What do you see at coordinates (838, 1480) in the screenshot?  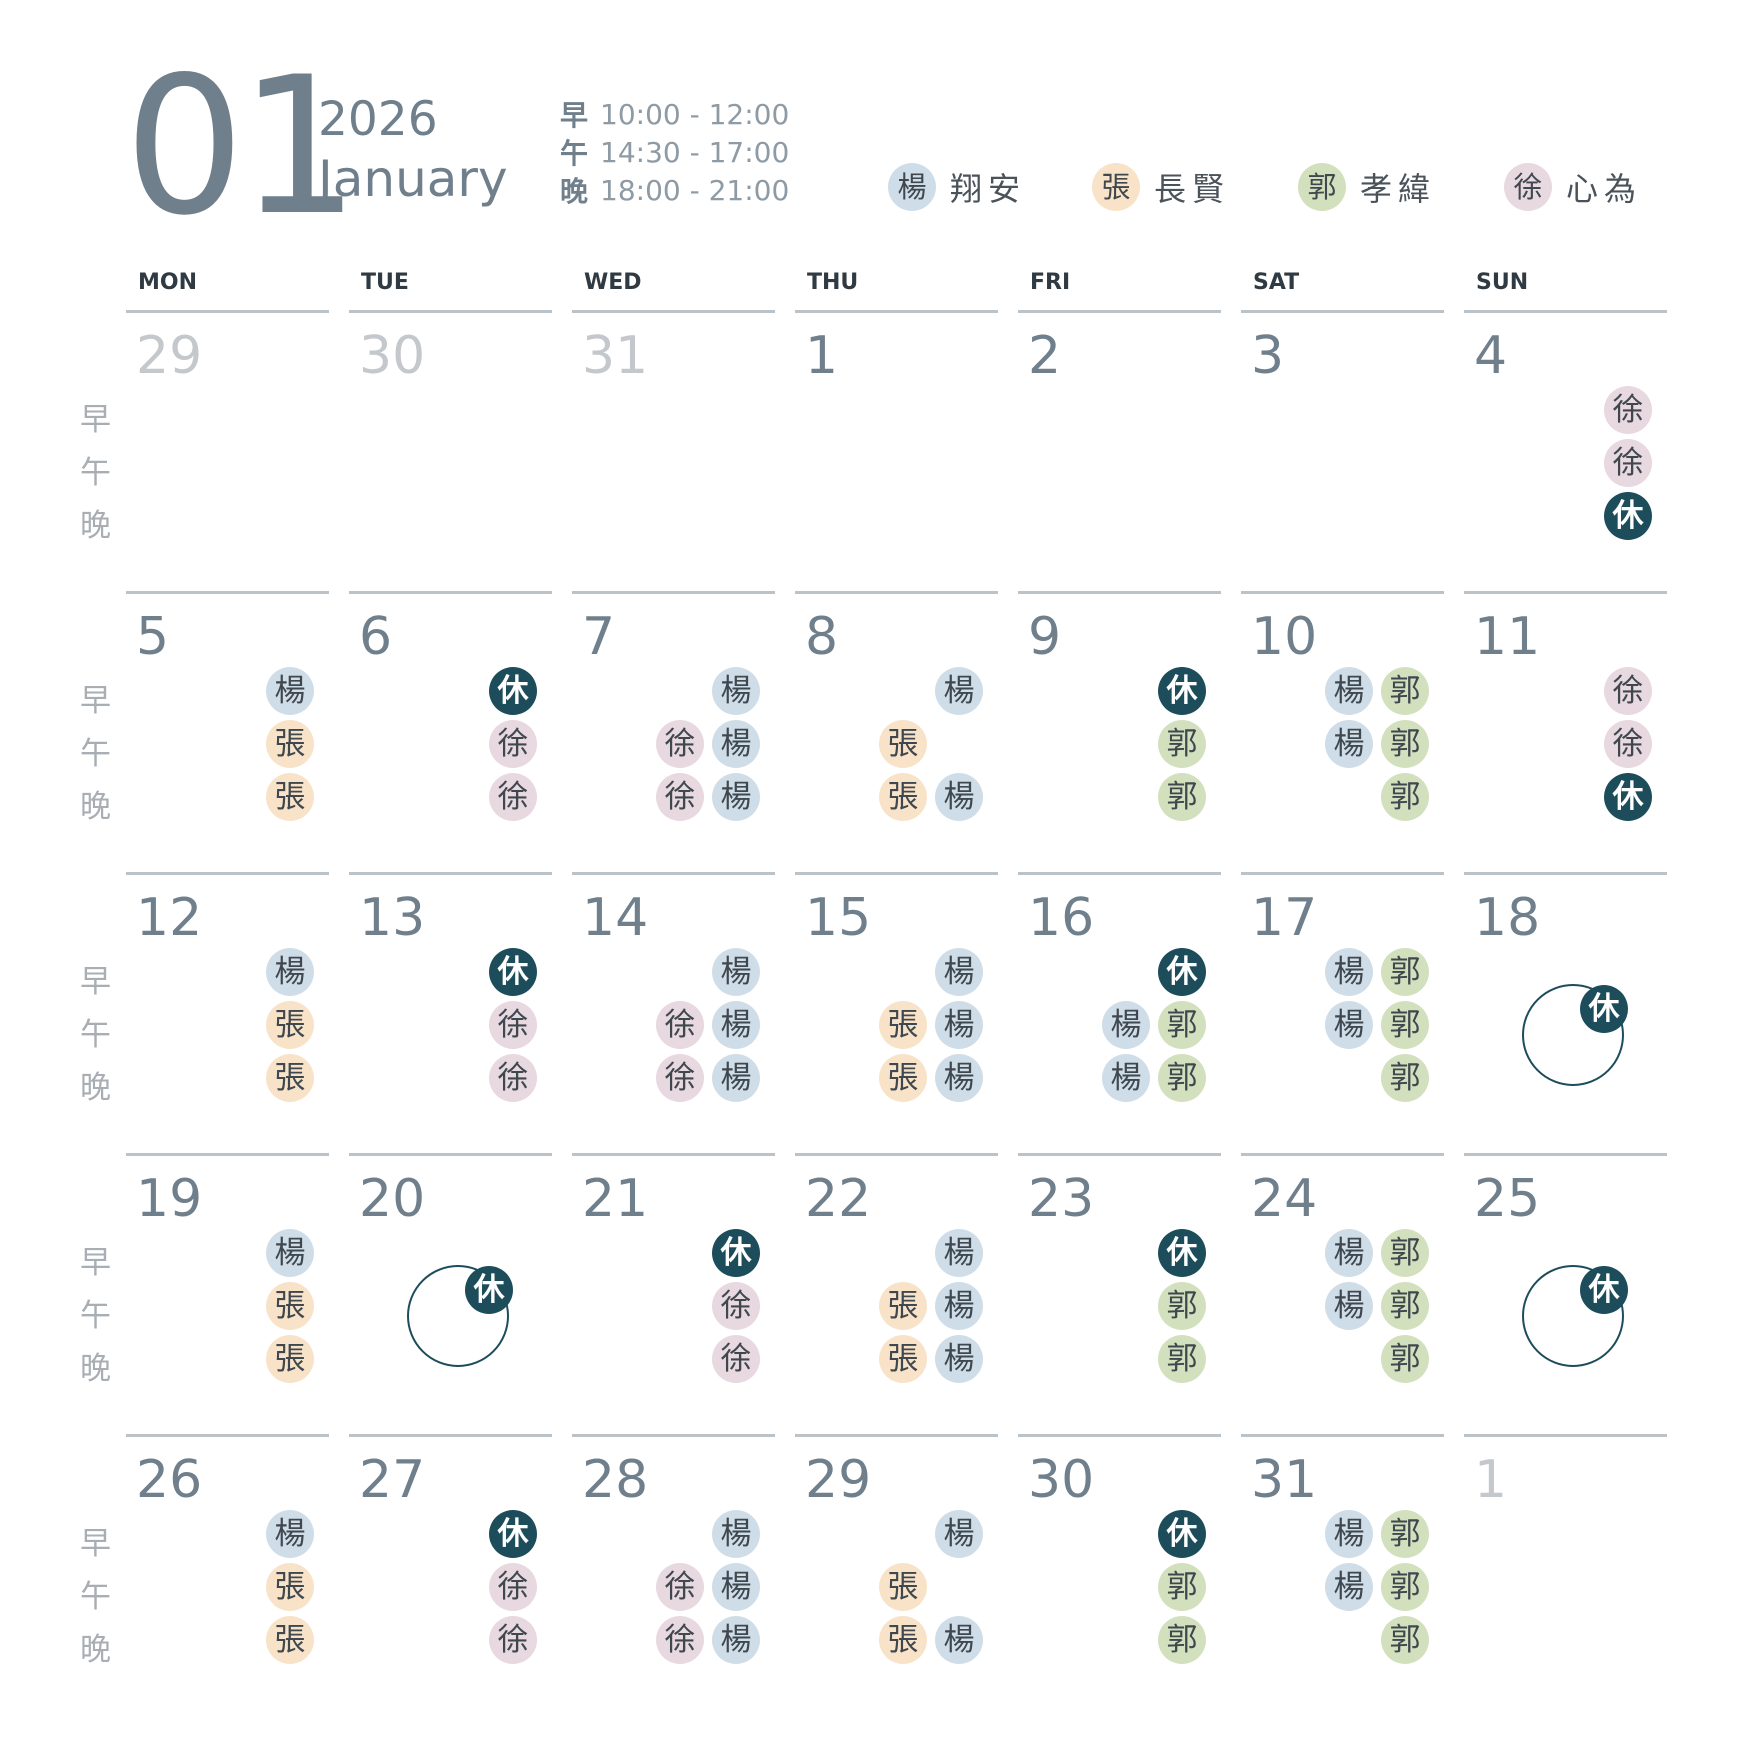 I see `day-number: 29` at bounding box center [838, 1480].